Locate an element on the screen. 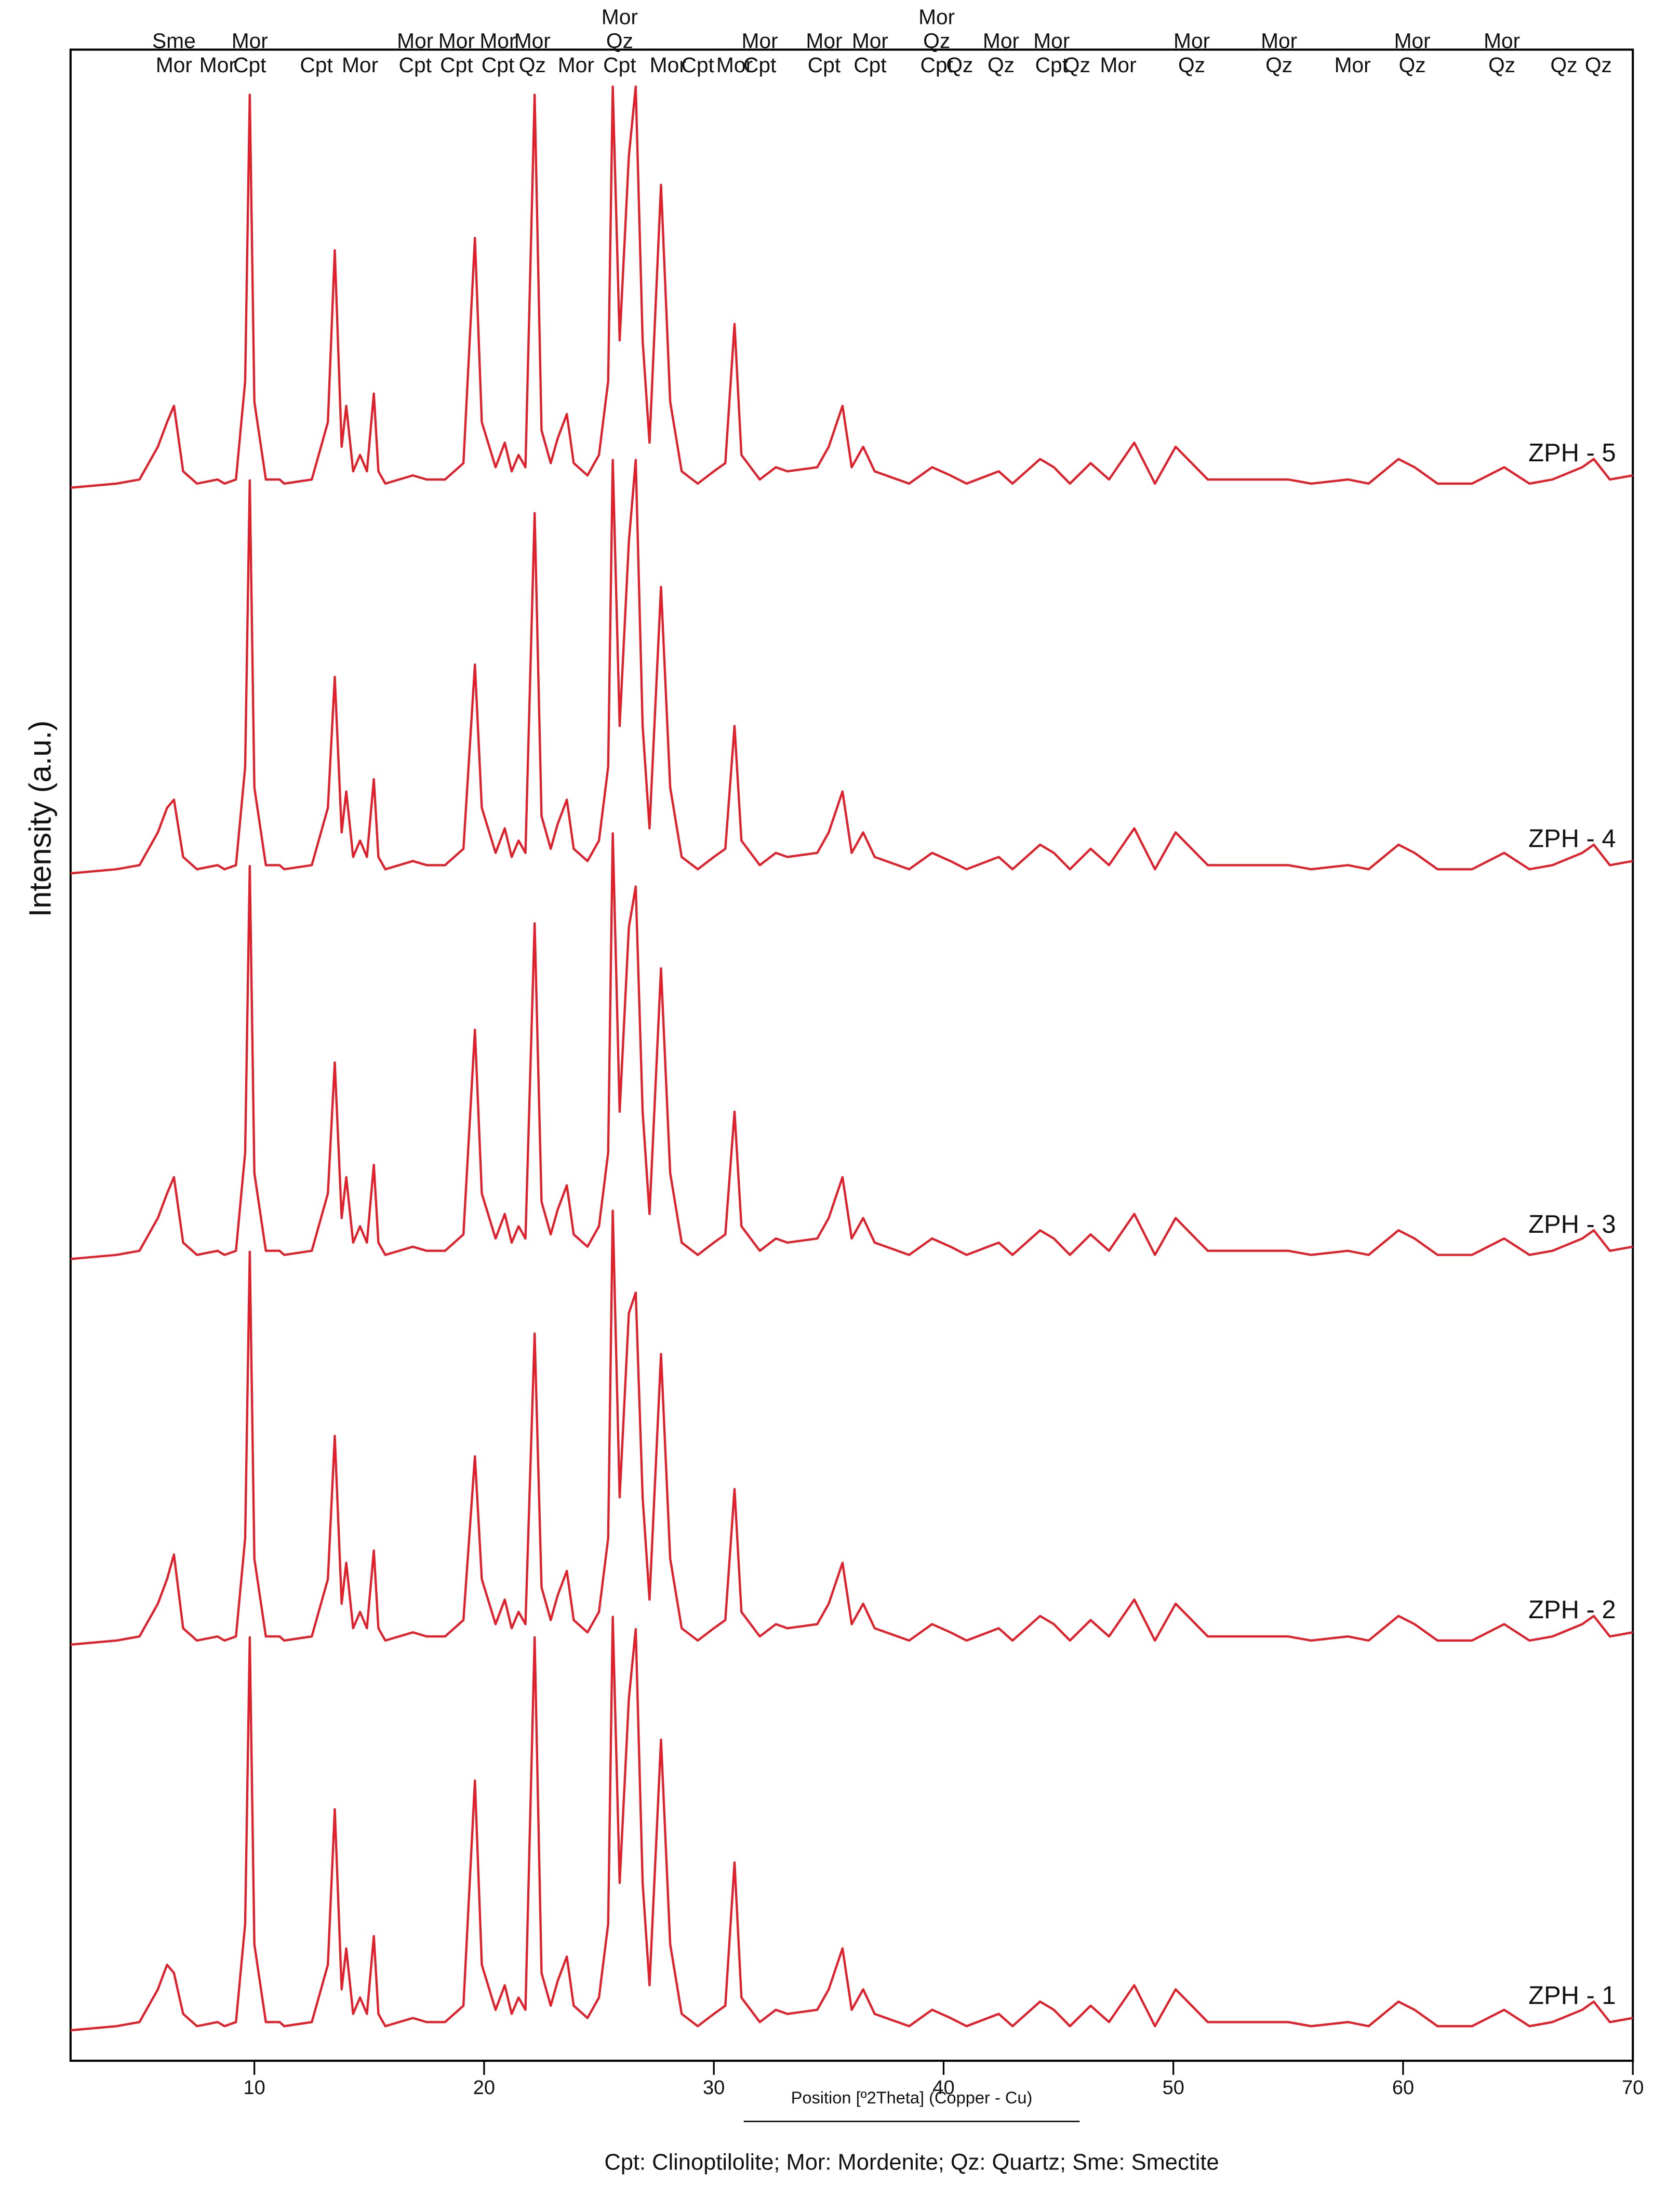 This screenshot has width=1654, height=2212. x-tick-label: 20 is located at coordinates (484, 2088).